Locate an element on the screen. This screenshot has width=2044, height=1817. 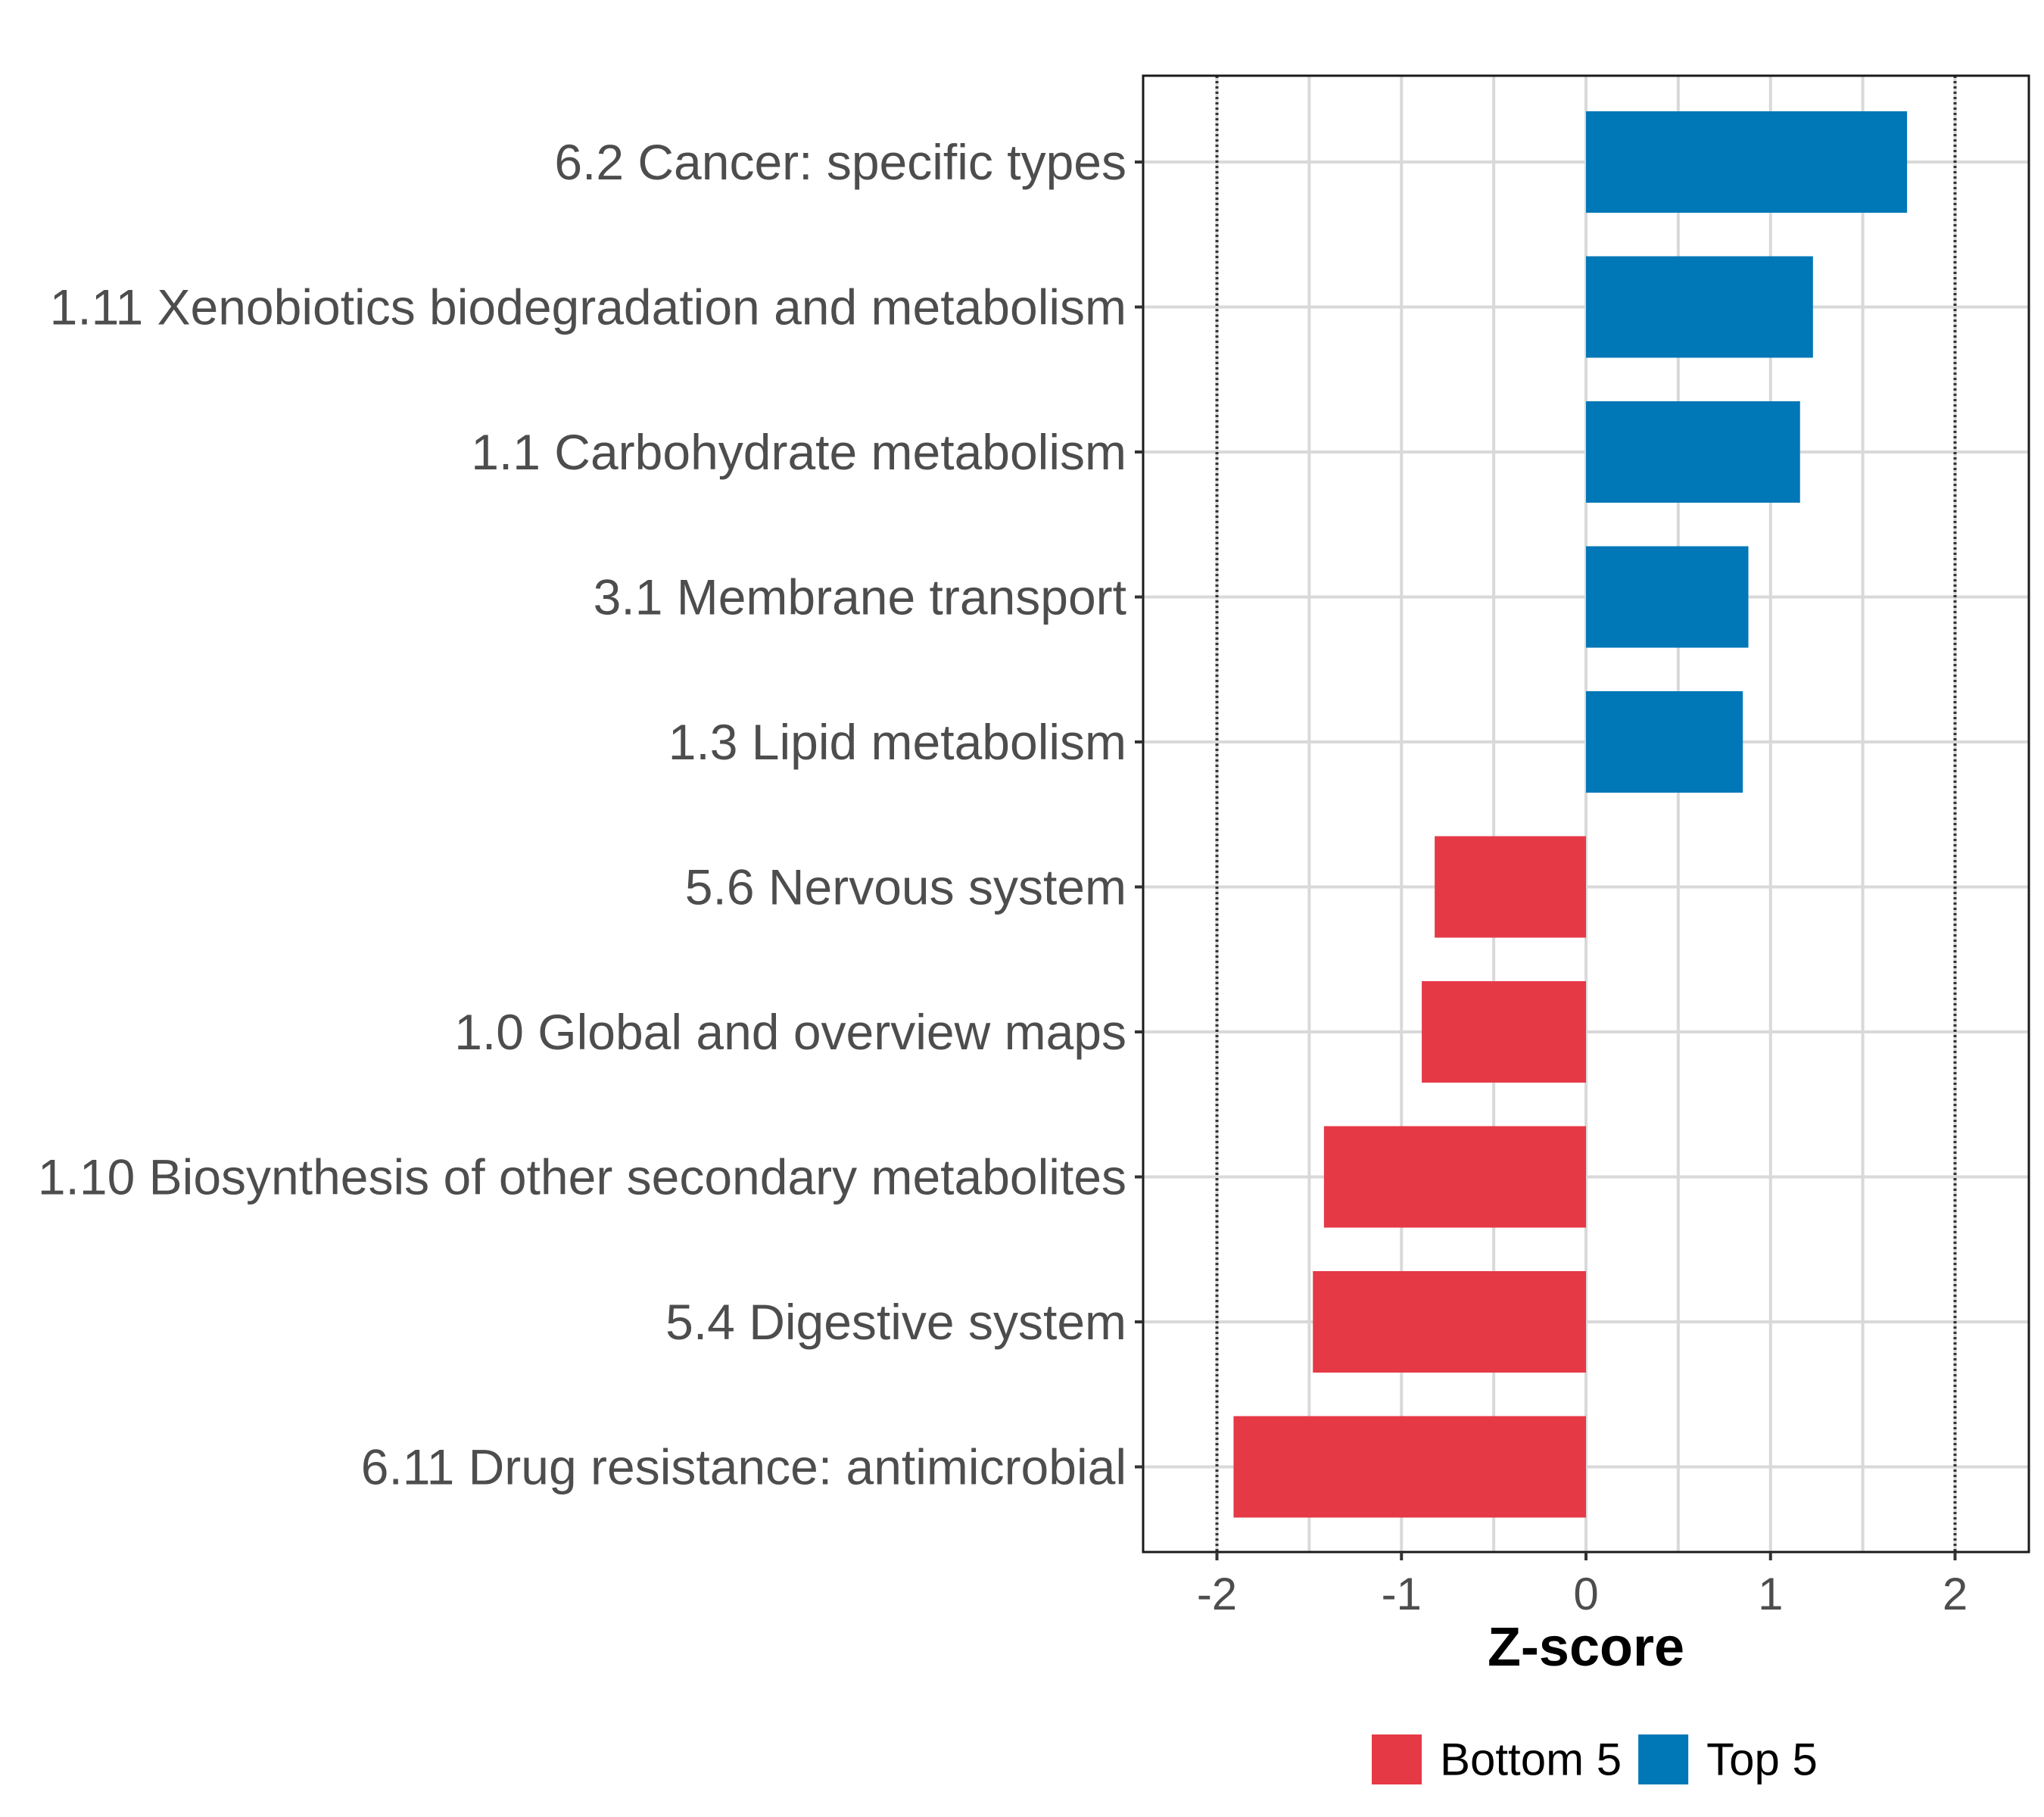
x-tick-label: -2 is located at coordinates (1217, 1594).